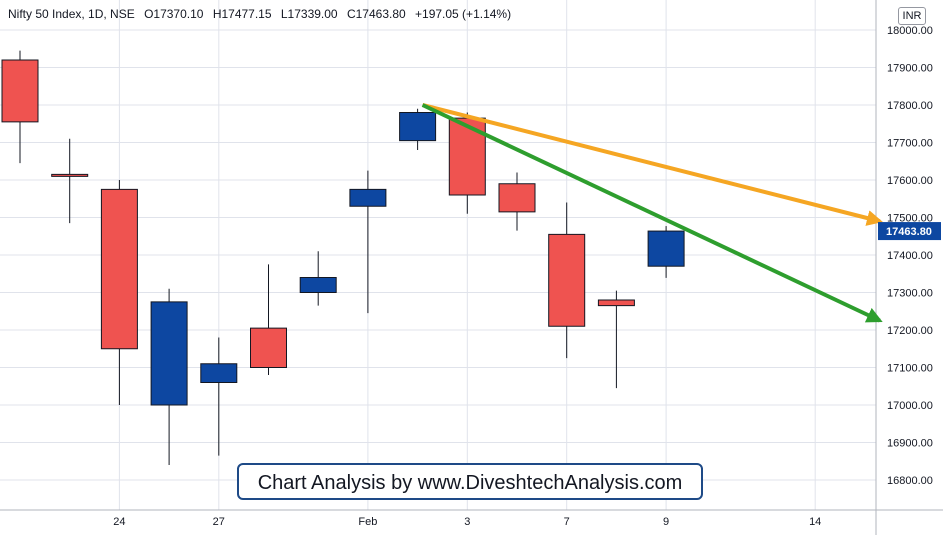 The image size is (943, 540). I want to click on last-price-label: 17463.80, so click(909, 232).